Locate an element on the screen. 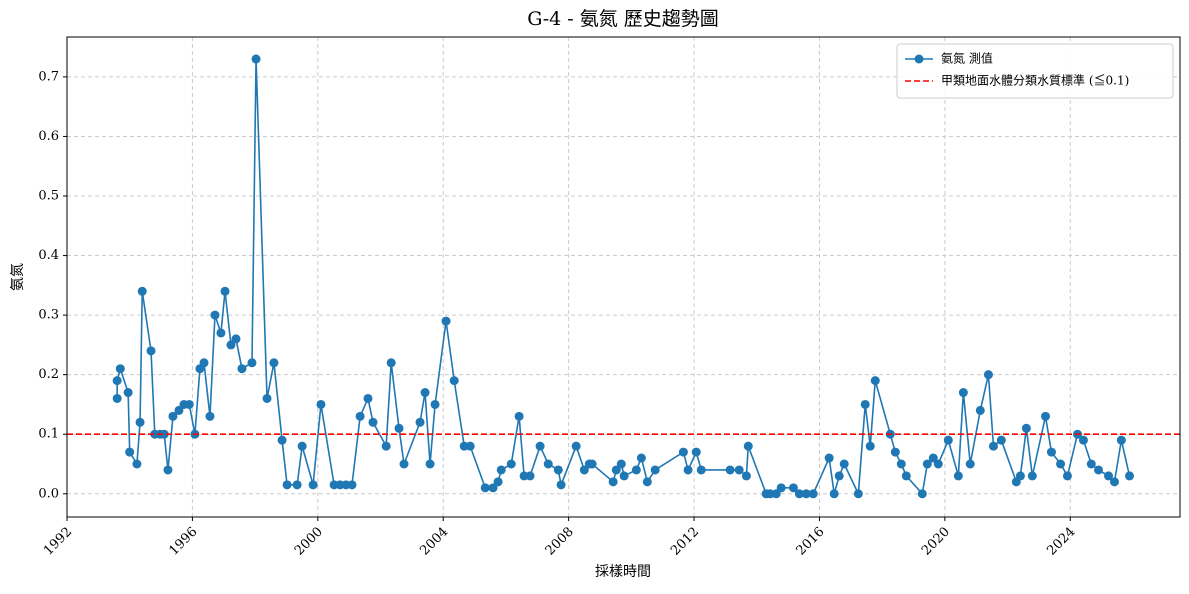 Image resolution: width=1189 pixels, height=594 pixels. legend-label: 氨氮 測值 is located at coordinates (967, 58).